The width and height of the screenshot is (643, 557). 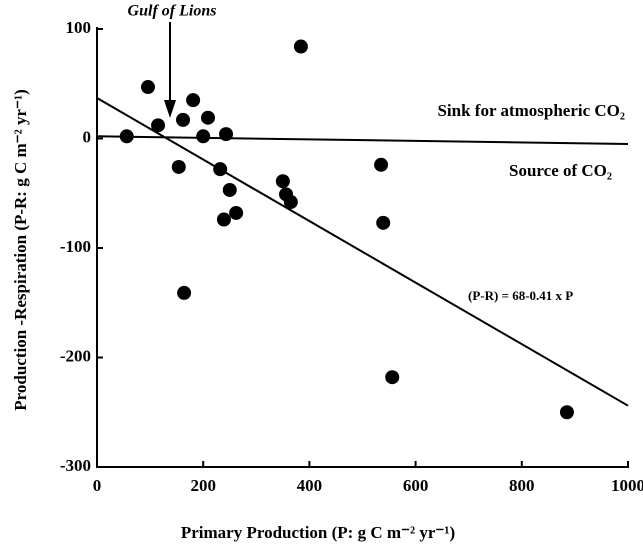 I want to click on y-tick-label: 0, so click(x=87, y=136).